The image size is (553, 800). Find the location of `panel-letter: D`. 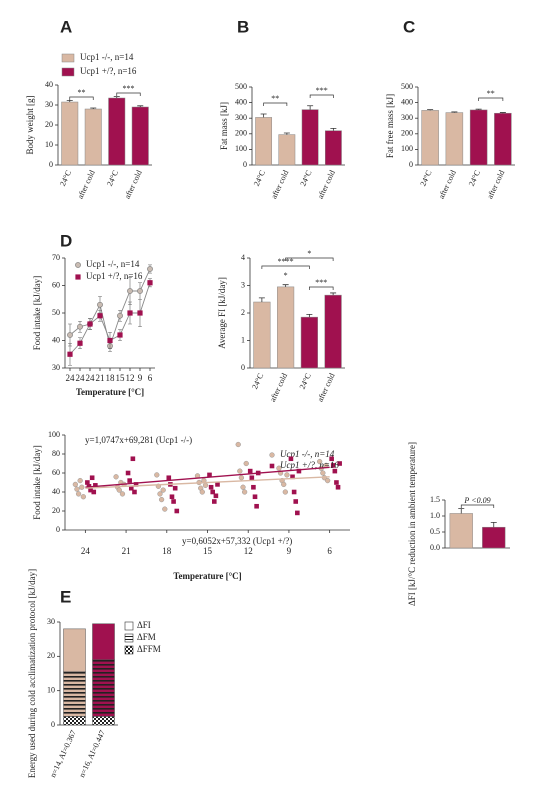

panel-letter: D is located at coordinates (66, 240).